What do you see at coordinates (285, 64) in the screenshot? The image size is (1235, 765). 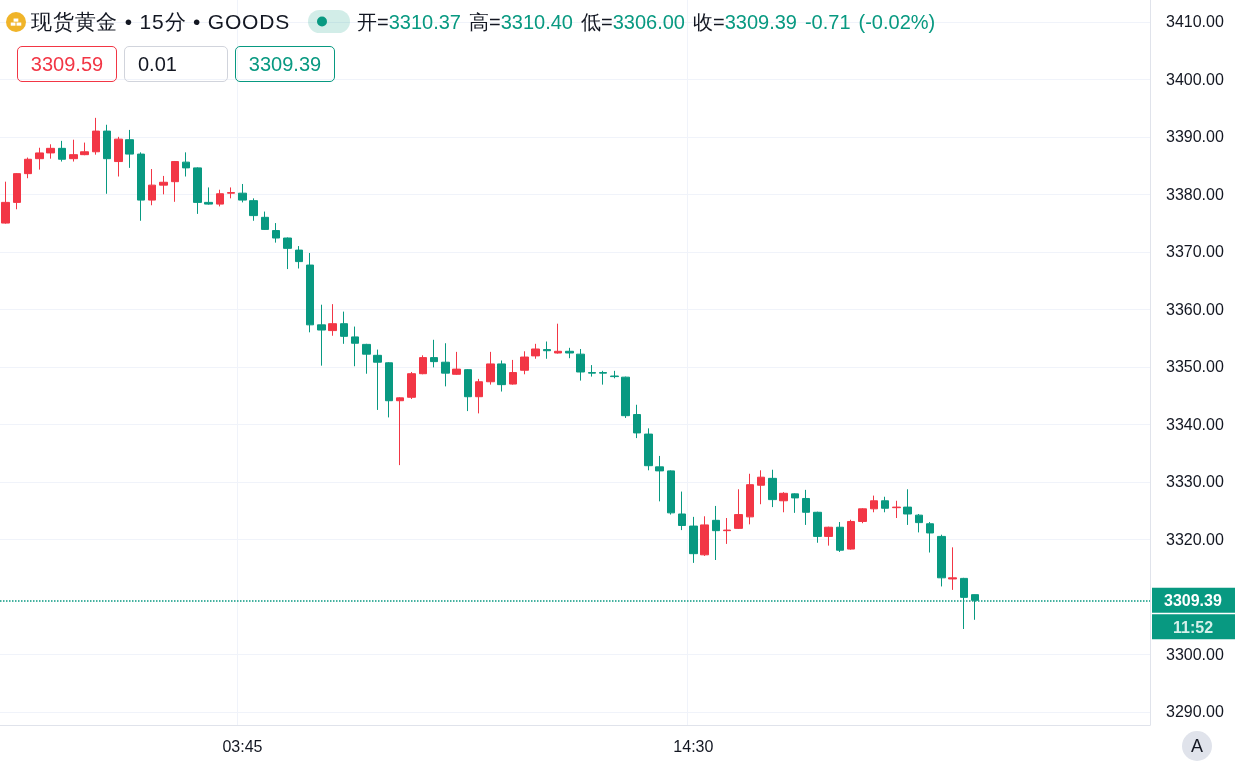 I see `annotation: 3309.39` at bounding box center [285, 64].